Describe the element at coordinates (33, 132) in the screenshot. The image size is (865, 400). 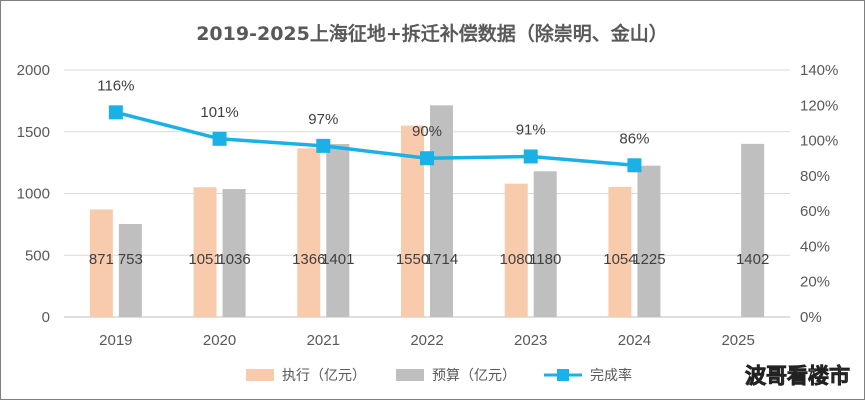
I see `y-left-tick-label: 1500` at that location.